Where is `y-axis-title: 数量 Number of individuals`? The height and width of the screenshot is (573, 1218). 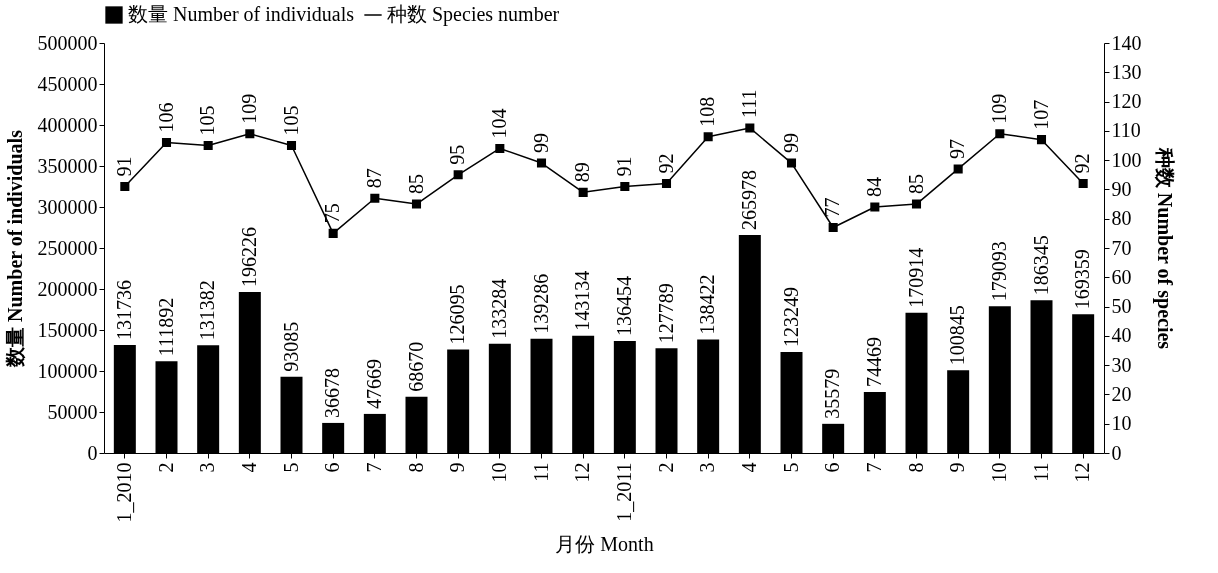
y-axis-title: 数量 Number of individuals is located at coordinates (14, 248).